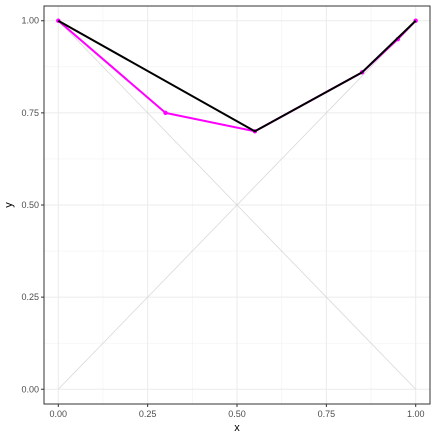 Image resolution: width=436 pixels, height=436 pixels. I want to click on y-axis-ticks: 0.00 0.25 0.50 0.75 1.00, so click(32, 205).